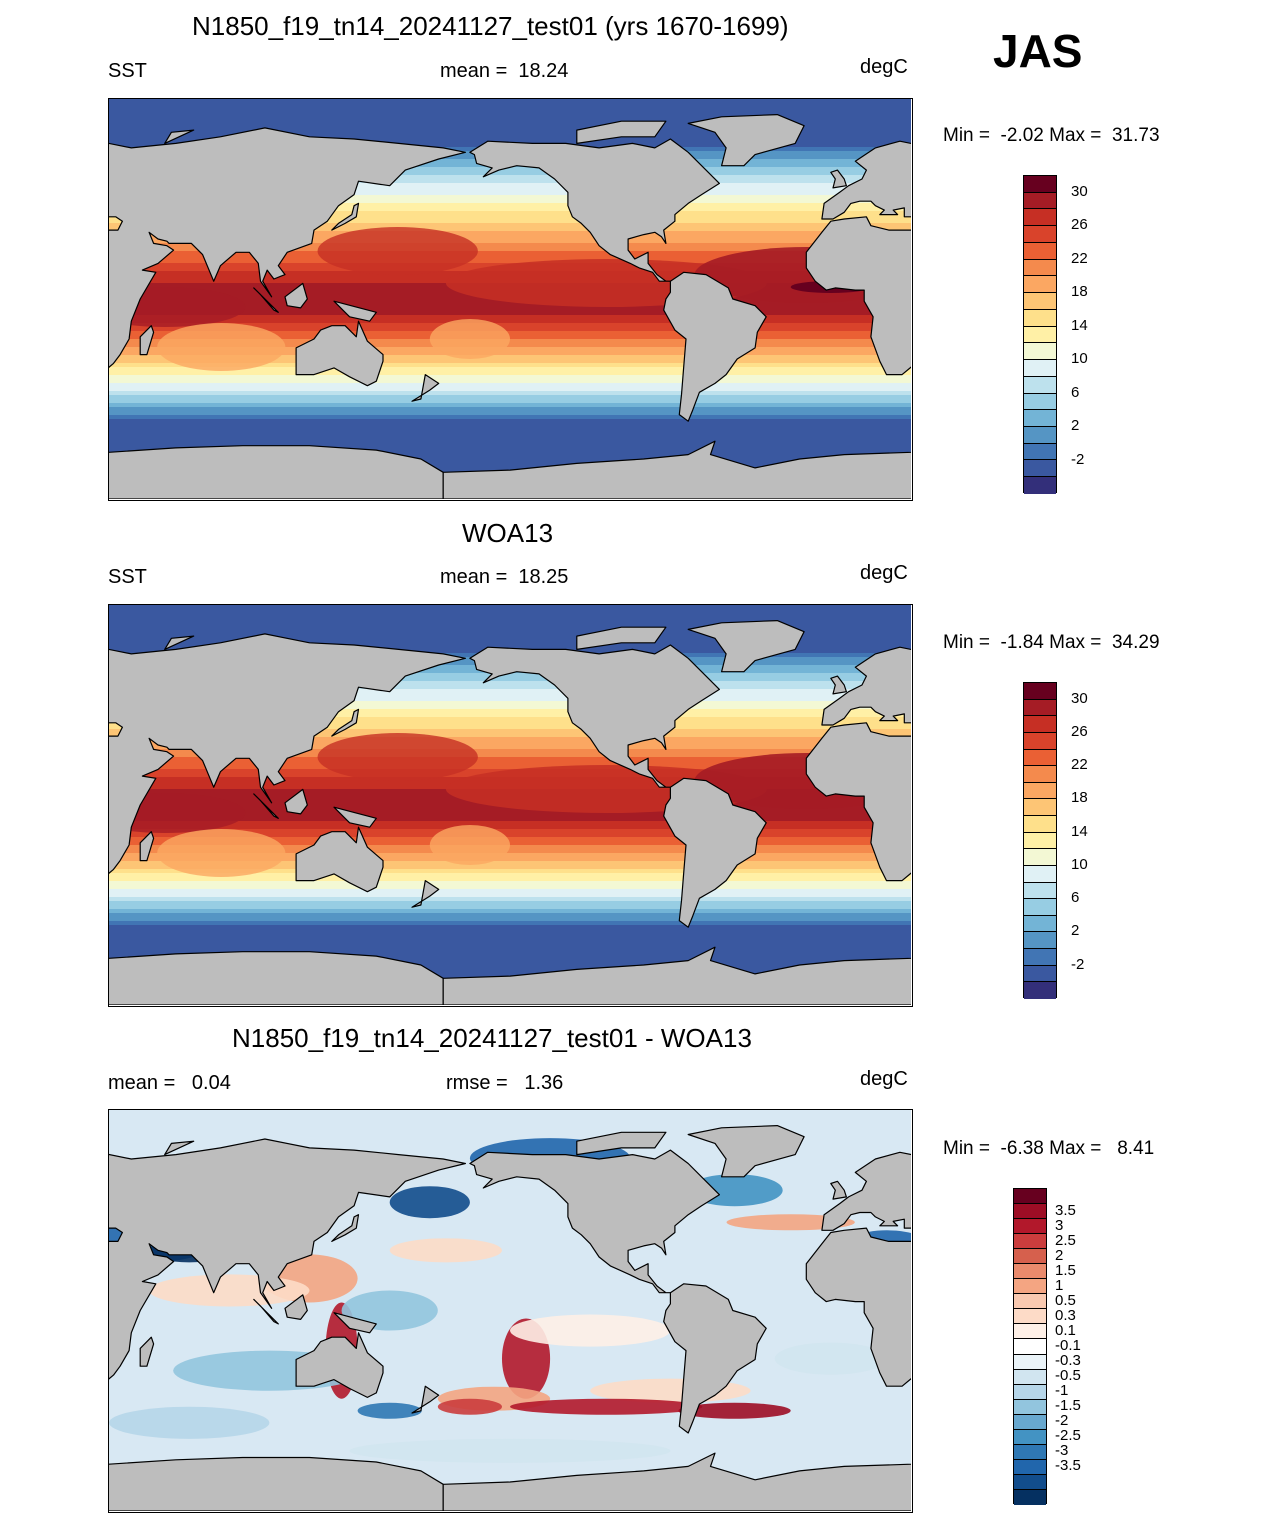  What do you see at coordinates (492, 1038) in the screenshot?
I see `panel-3-title: N1850_f19_tn14_20241127_test01 - WOA13` at bounding box center [492, 1038].